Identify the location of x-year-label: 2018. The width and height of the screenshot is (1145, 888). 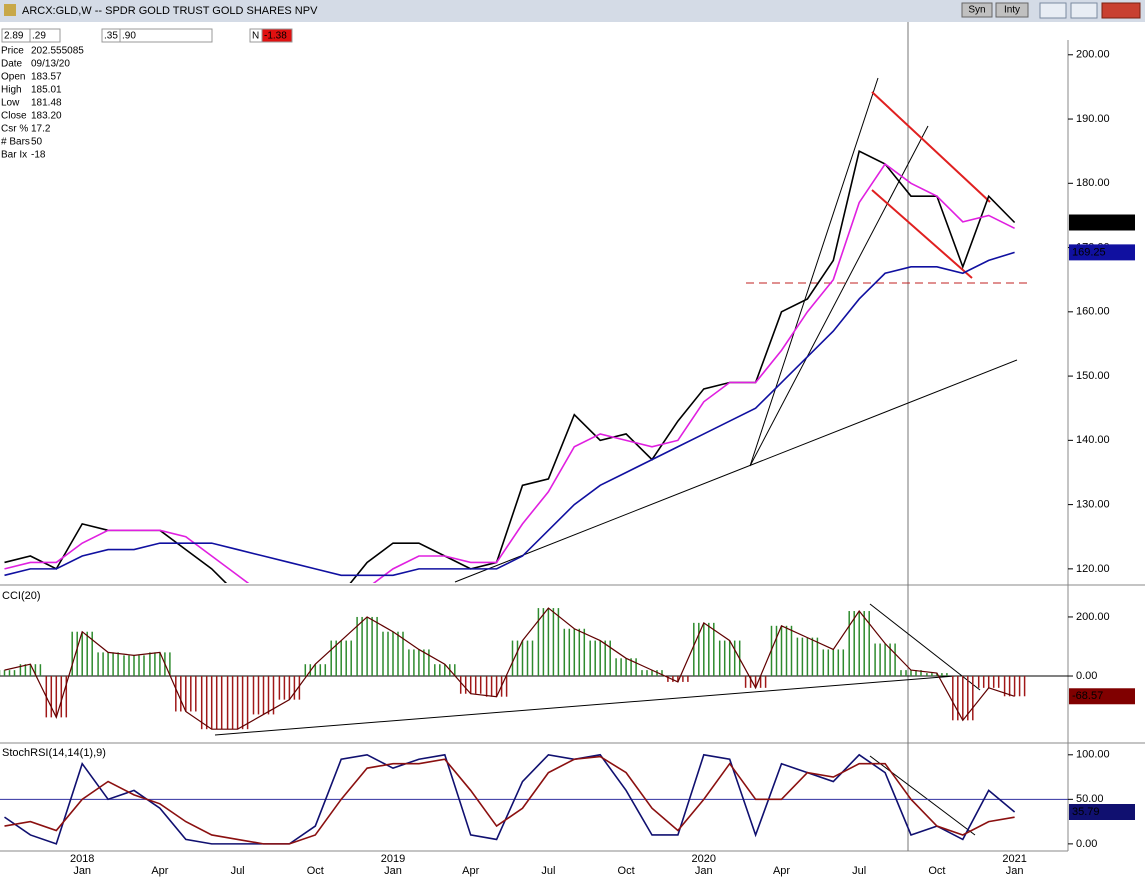
(82, 859).